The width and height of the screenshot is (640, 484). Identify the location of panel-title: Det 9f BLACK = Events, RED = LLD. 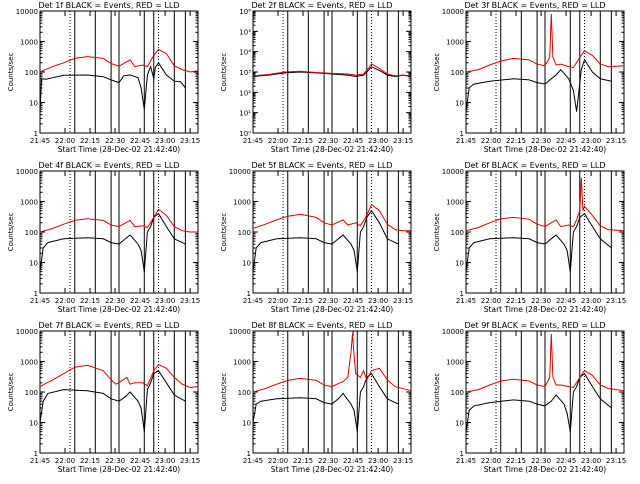
(534, 325).